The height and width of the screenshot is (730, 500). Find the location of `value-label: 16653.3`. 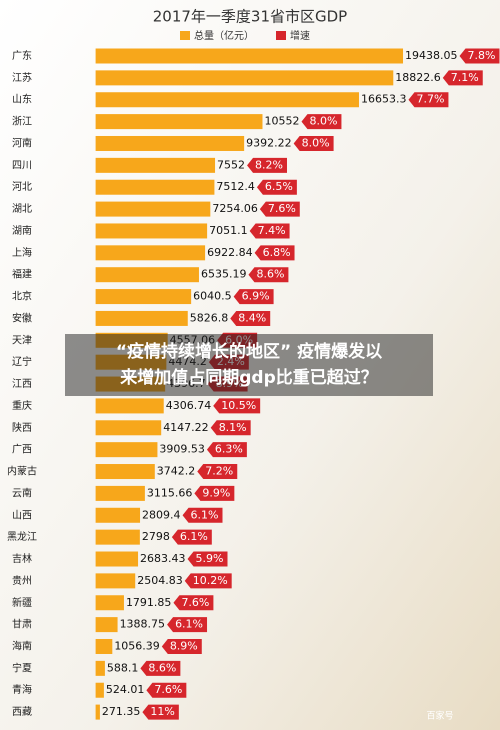

value-label: 16653.3 is located at coordinates (384, 99).